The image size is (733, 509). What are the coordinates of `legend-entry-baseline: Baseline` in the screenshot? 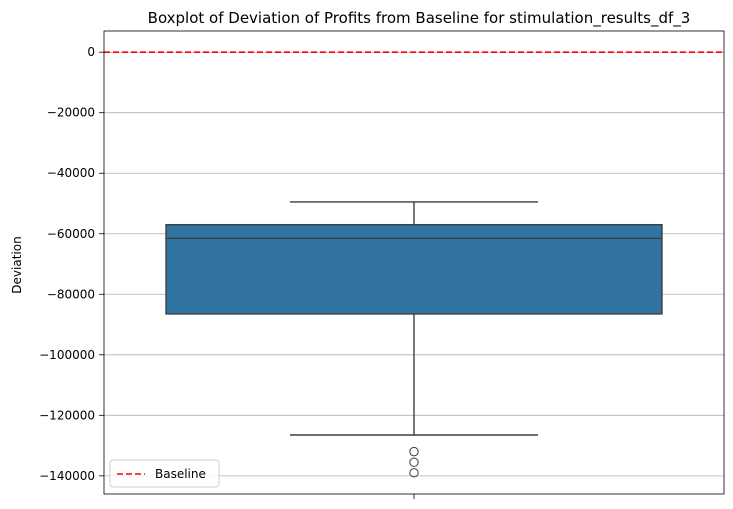 It's located at (180, 474).